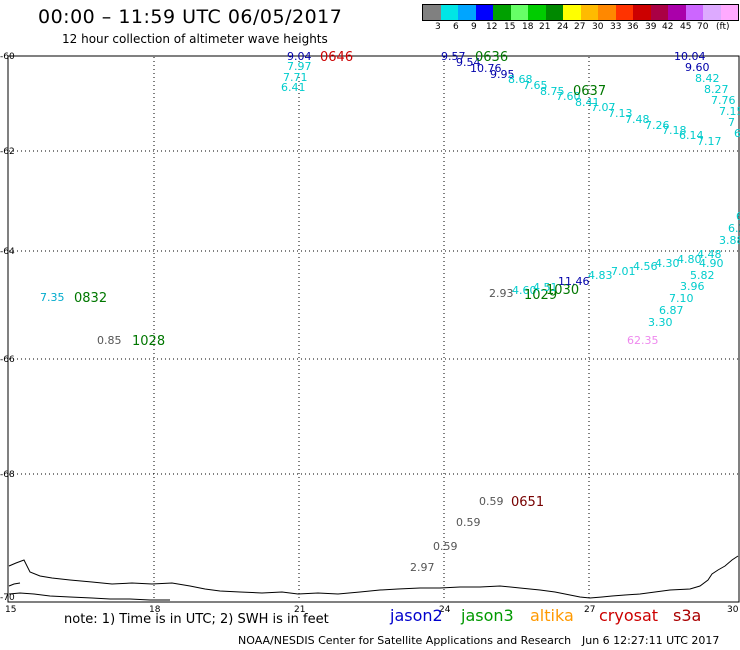 The height and width of the screenshot is (650, 740). What do you see at coordinates (501, 293) in the screenshot?
I see `swh-value: 2.93` at bounding box center [501, 293].